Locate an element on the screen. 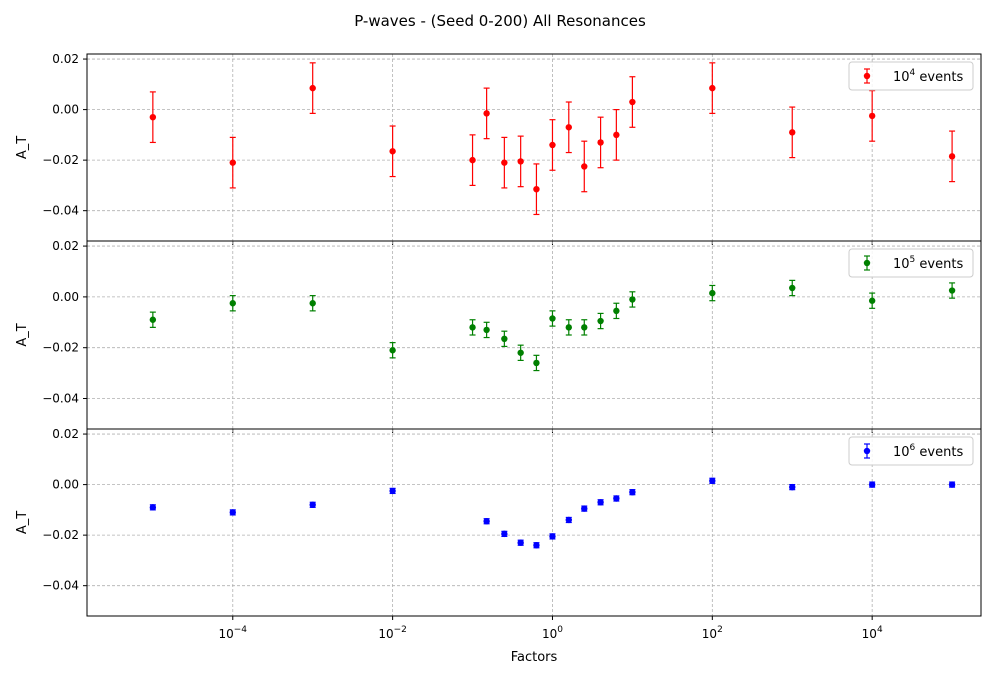 Image resolution: width=1000 pixels, height=700 pixels. x-axis: 10⁻⁴ 10⁻² 10⁰ 10² 10⁴ is located at coordinates (550, 633).